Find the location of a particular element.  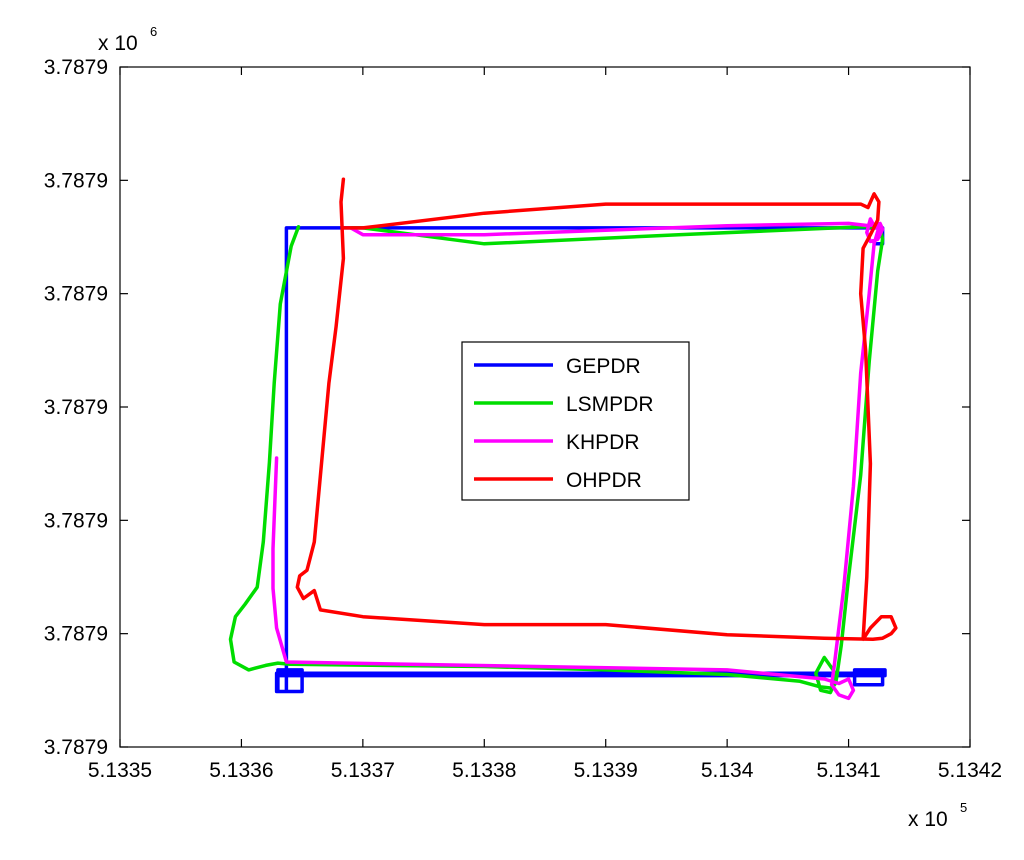

legend: GEPDR LSMPDR KHPDR OHPDR is located at coordinates (575, 421).